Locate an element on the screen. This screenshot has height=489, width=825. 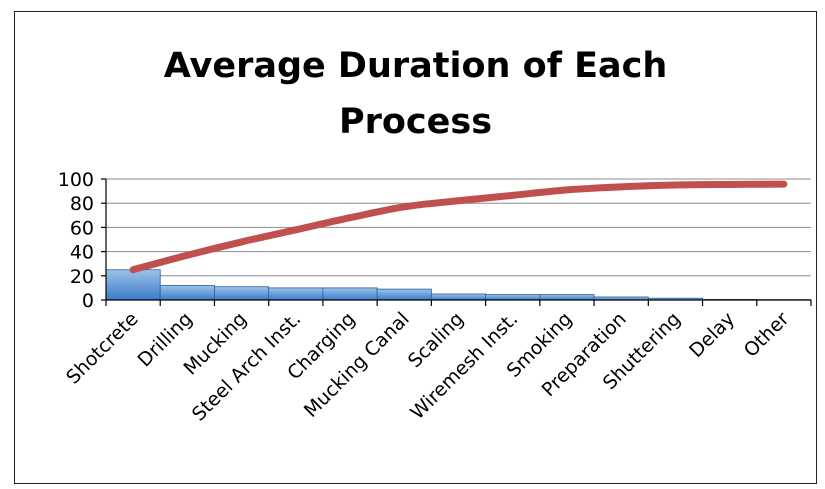
y-tick-label-0: 0 is located at coordinates (88, 301).